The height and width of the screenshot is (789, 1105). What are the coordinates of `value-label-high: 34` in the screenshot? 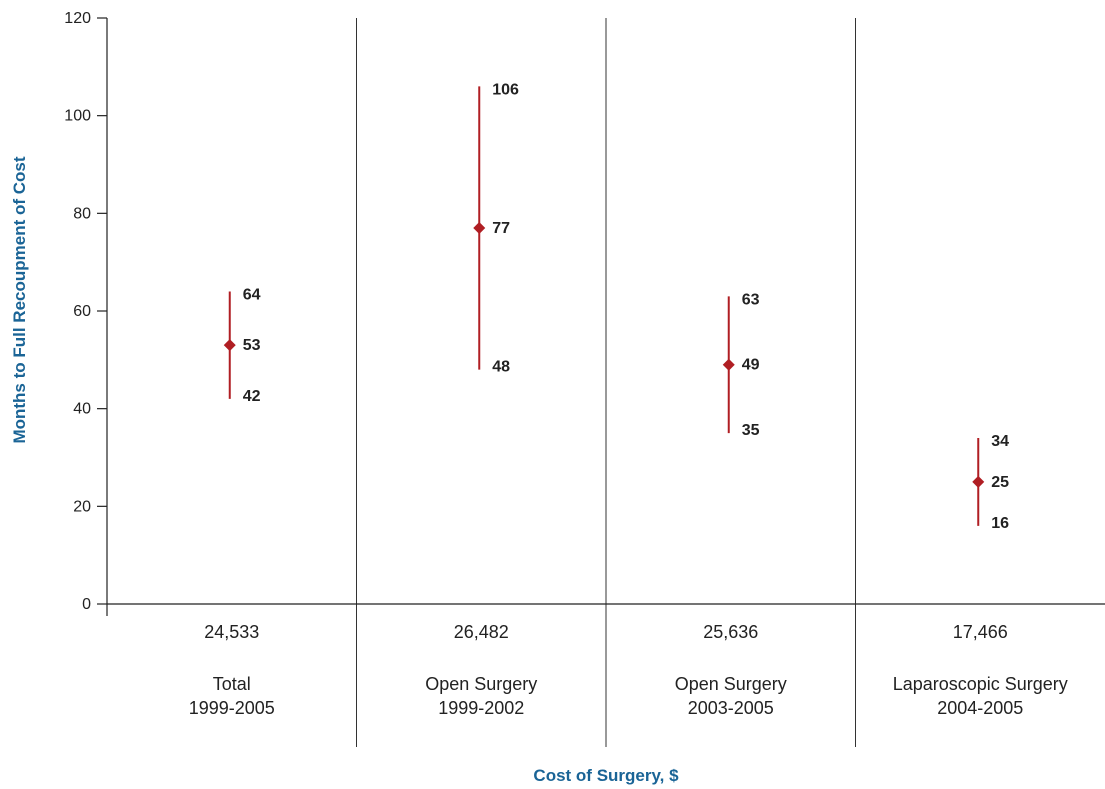 It's located at (1000, 441).